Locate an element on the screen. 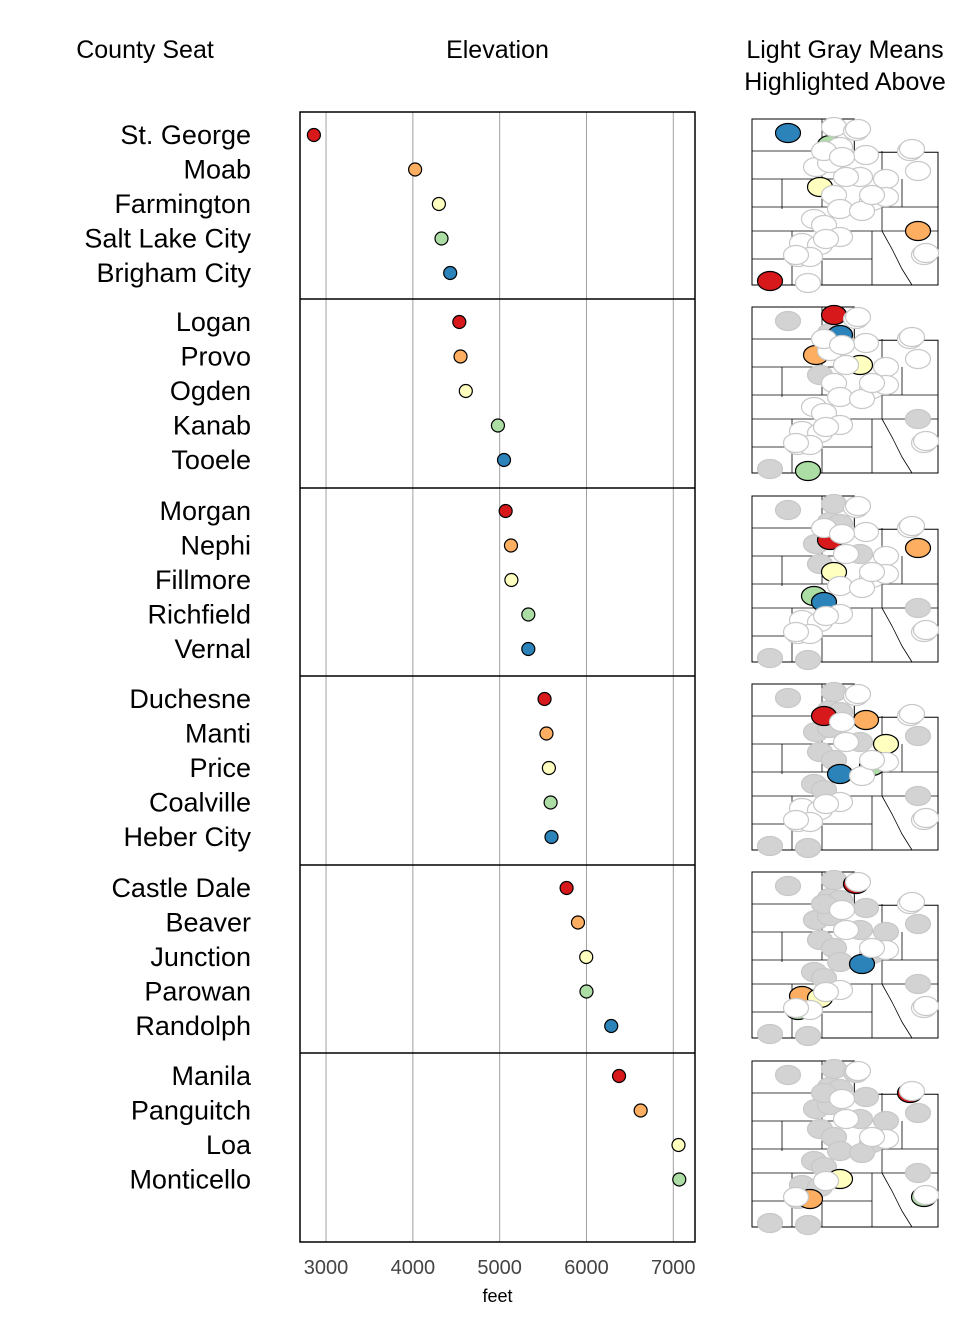 The width and height of the screenshot is (960, 1344). county-label-price: Price is located at coordinates (220, 768).